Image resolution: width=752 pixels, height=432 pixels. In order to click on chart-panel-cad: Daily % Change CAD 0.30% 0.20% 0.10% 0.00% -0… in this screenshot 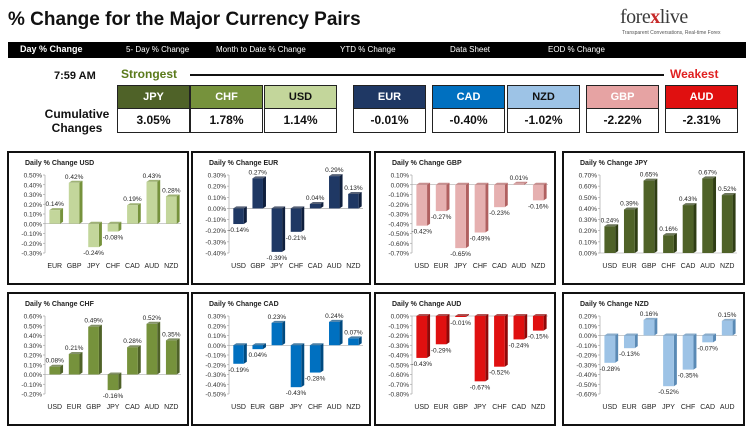, I will do `click(281, 359)`.